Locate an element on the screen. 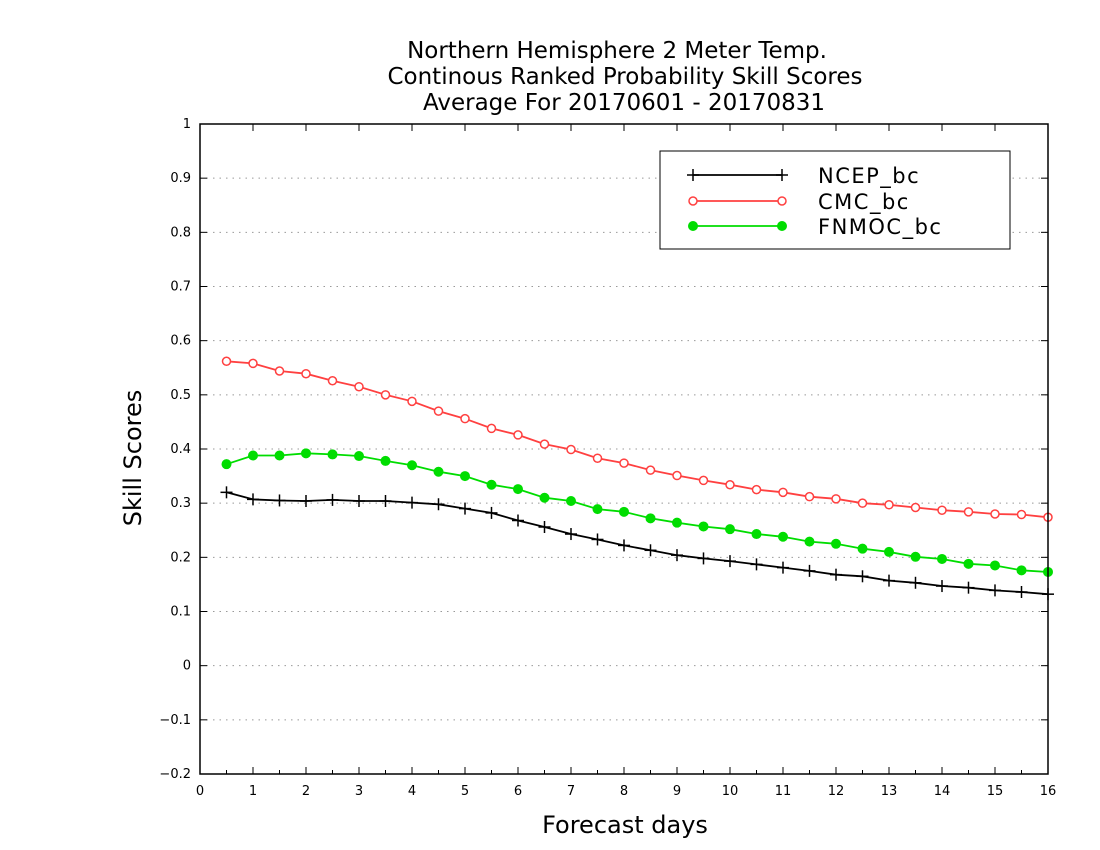 The width and height of the screenshot is (1100, 850). y-tick-label: −0.1 is located at coordinates (175, 720).